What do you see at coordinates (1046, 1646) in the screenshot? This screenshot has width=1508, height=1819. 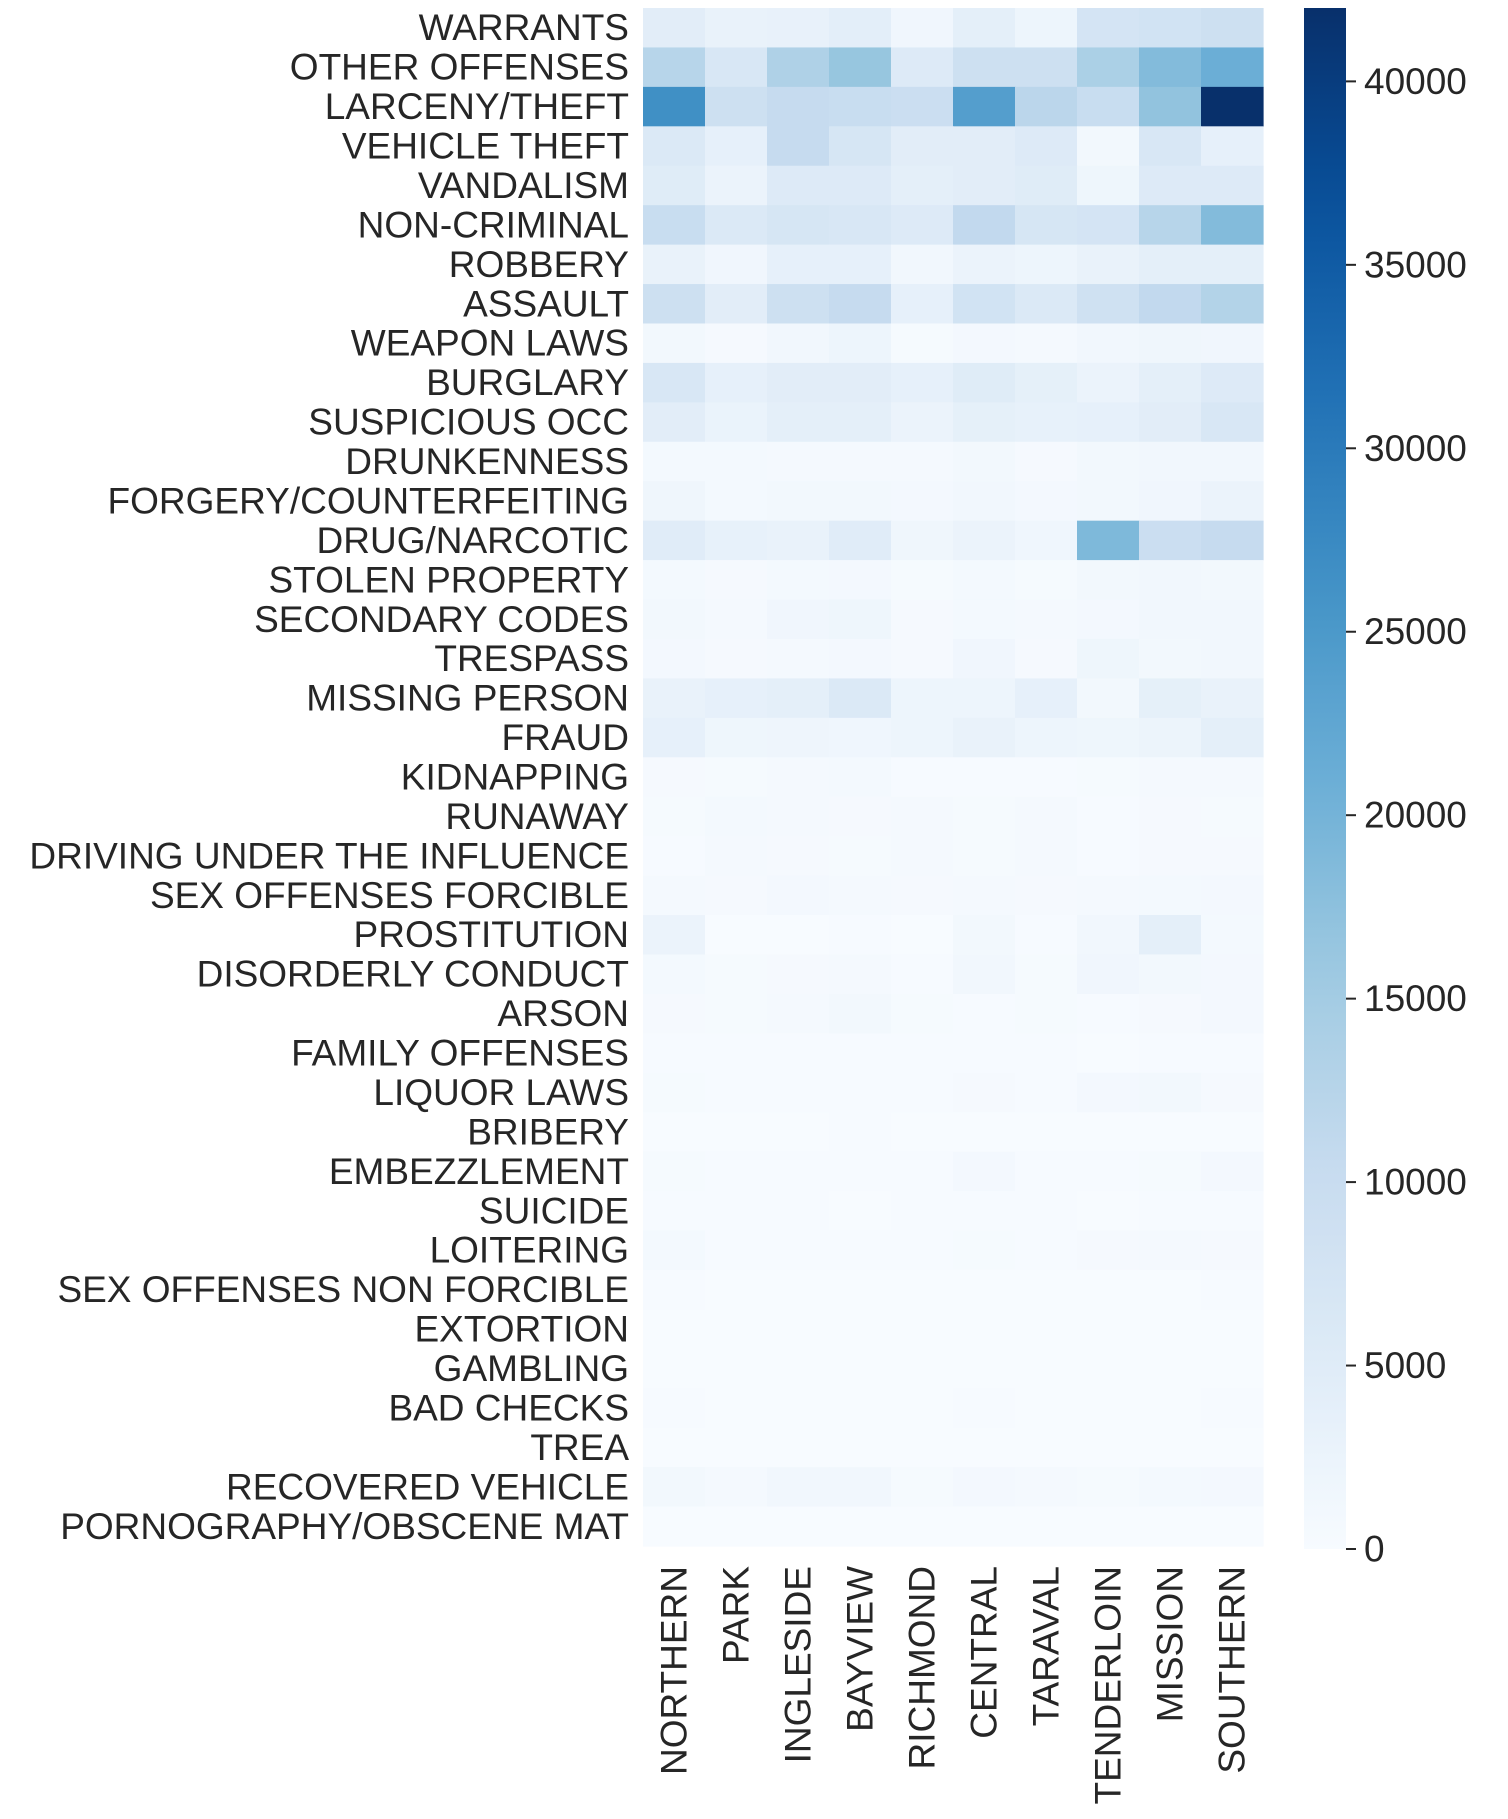 I see `x-tick-label: TARAVAL` at bounding box center [1046, 1646].